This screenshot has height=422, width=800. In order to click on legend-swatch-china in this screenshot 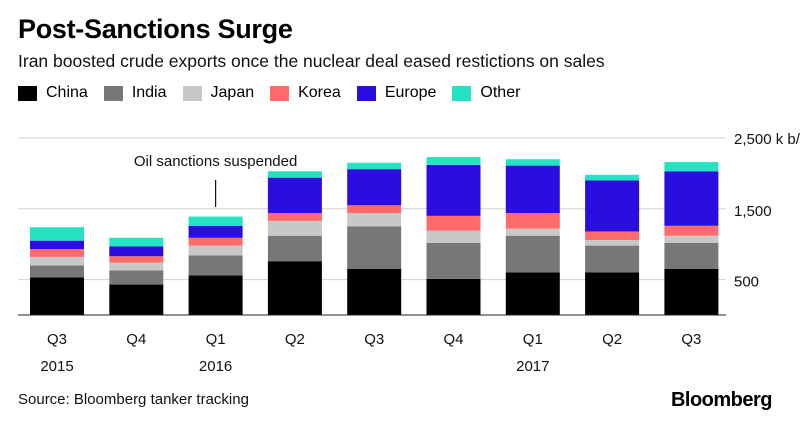, I will do `click(27, 93)`.